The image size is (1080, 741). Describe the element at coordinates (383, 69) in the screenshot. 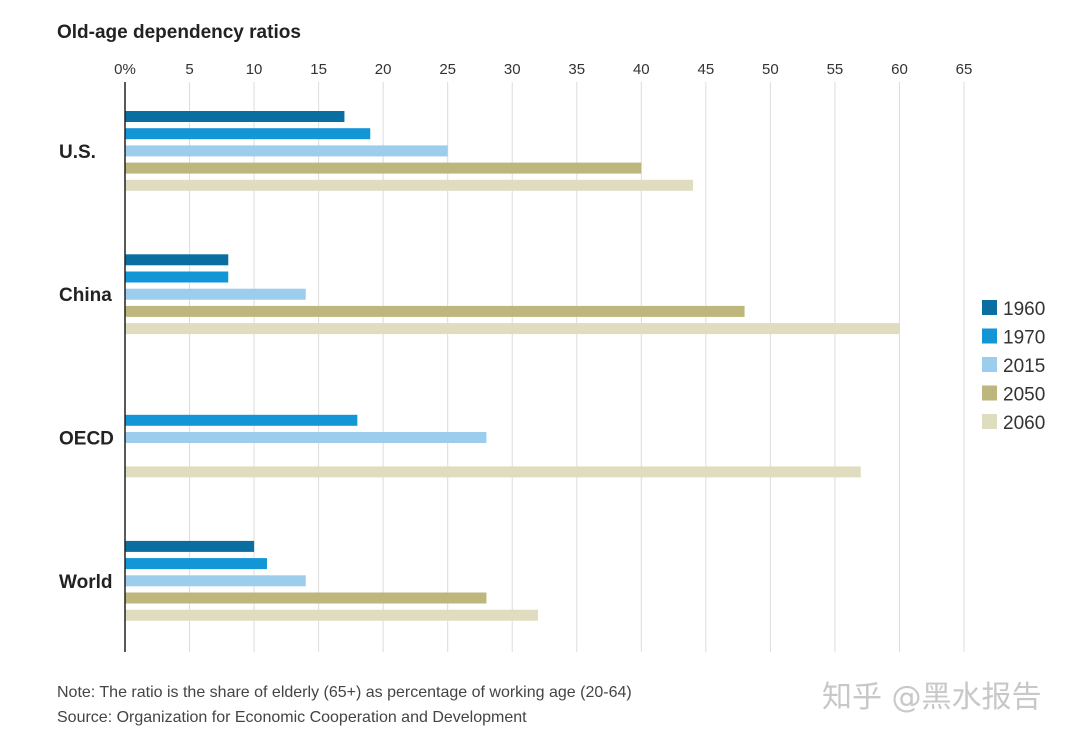

I see `x-tick-label: 20` at that location.